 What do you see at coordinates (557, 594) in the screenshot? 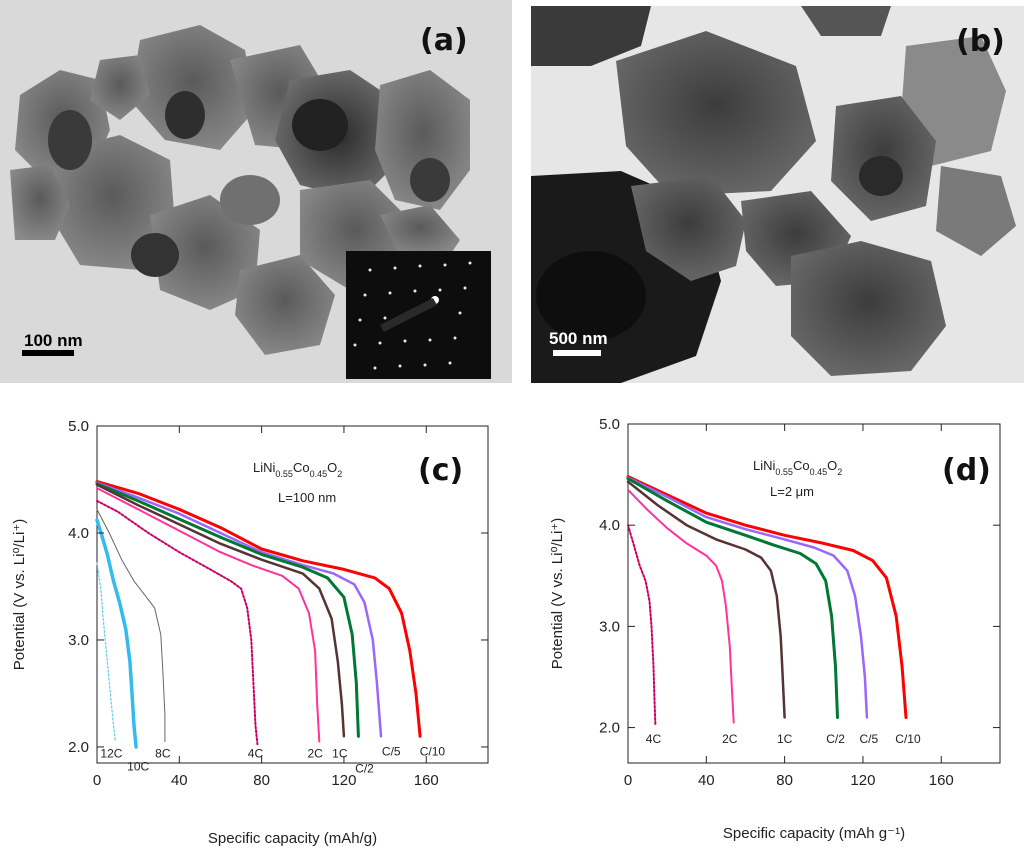
I see `y-axis-title-d: Potential (V vs. Li⁰/Li⁺)` at bounding box center [557, 594].